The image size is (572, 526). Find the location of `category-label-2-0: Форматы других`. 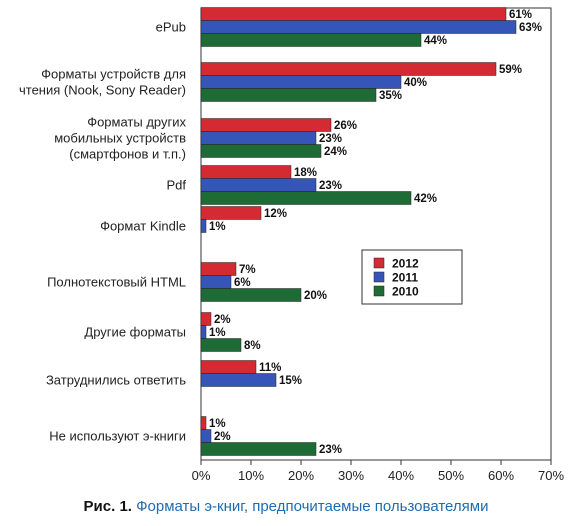

category-label-2-0: Форматы других is located at coordinates (136, 122).